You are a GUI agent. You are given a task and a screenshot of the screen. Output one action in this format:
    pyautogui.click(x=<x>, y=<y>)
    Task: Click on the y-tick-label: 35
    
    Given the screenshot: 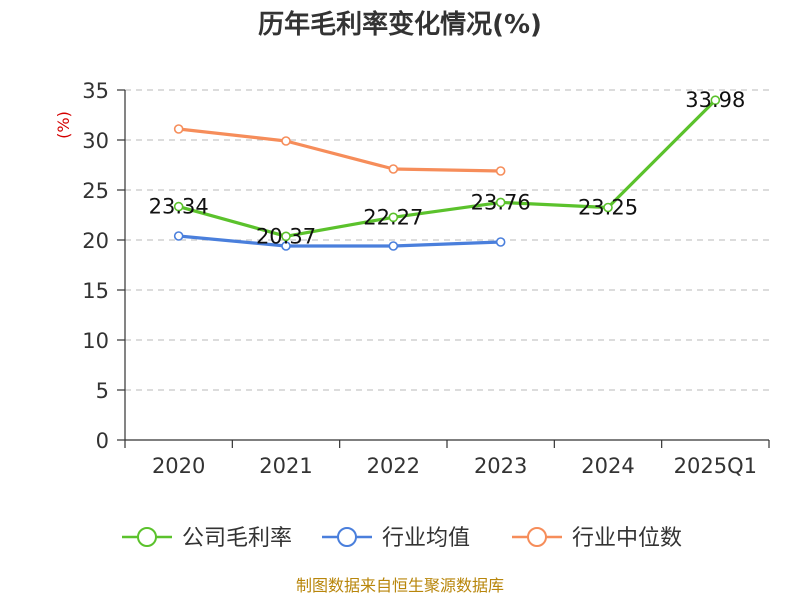 What is the action you would take?
    pyautogui.click(x=95, y=91)
    